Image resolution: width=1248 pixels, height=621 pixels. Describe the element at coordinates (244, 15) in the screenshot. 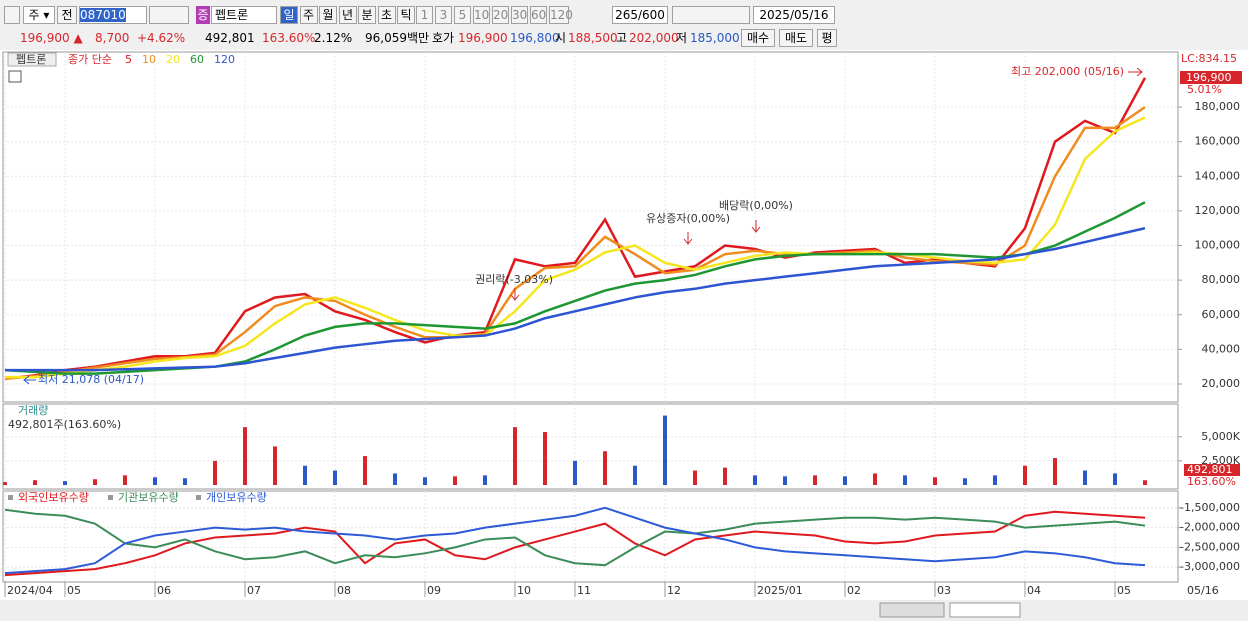

I see `stock-name: 펩트론` at that location.